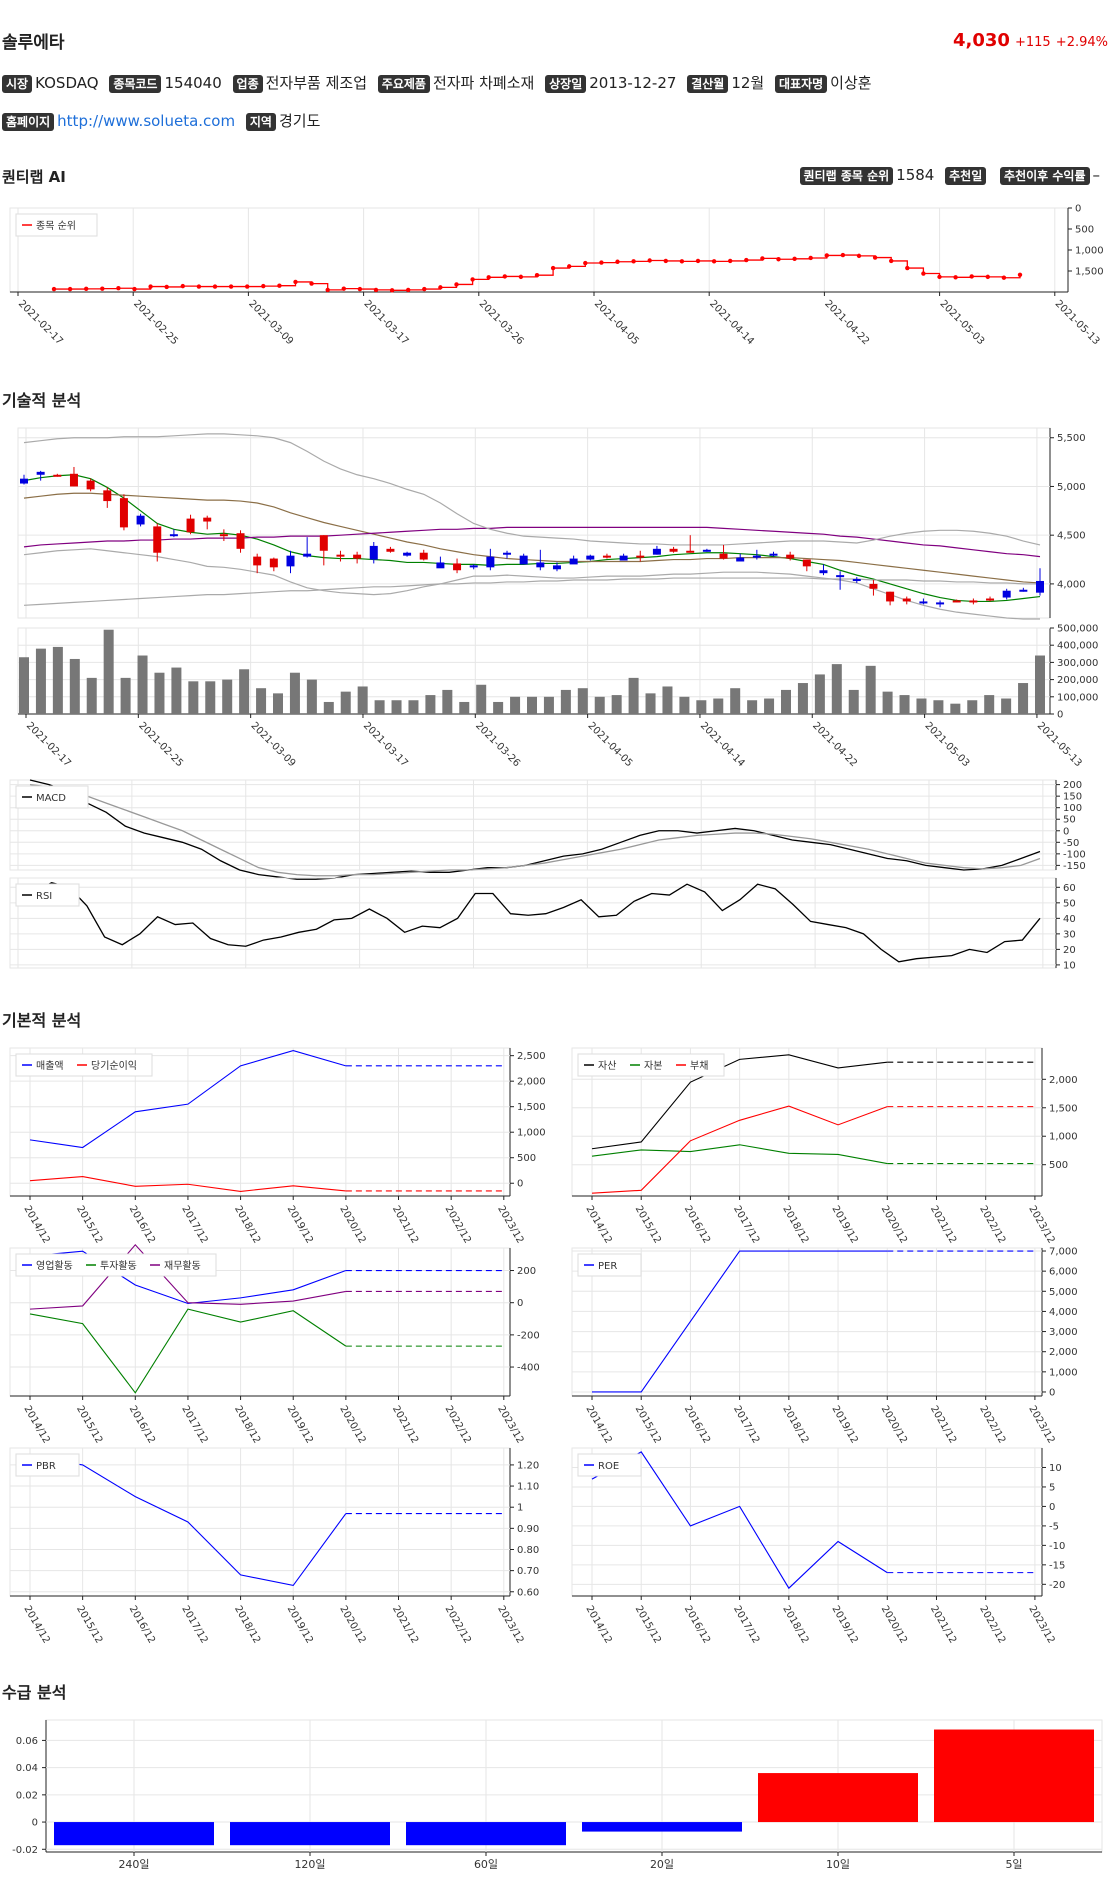  I want to click on f-sales-chart-legend-label: 당기순이익, so click(114, 1066).